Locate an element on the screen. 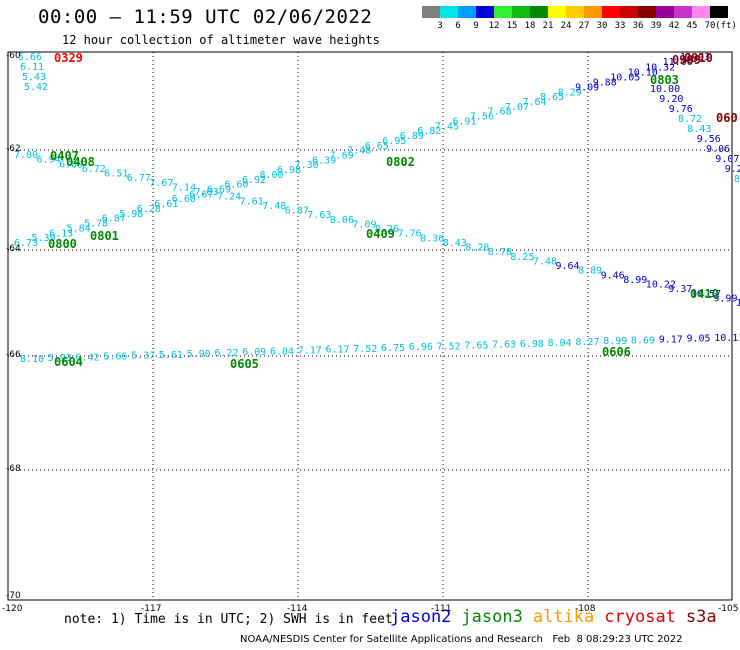 The height and width of the screenshot is (650, 740). wave-height-value: 9.76 is located at coordinates (681, 109).